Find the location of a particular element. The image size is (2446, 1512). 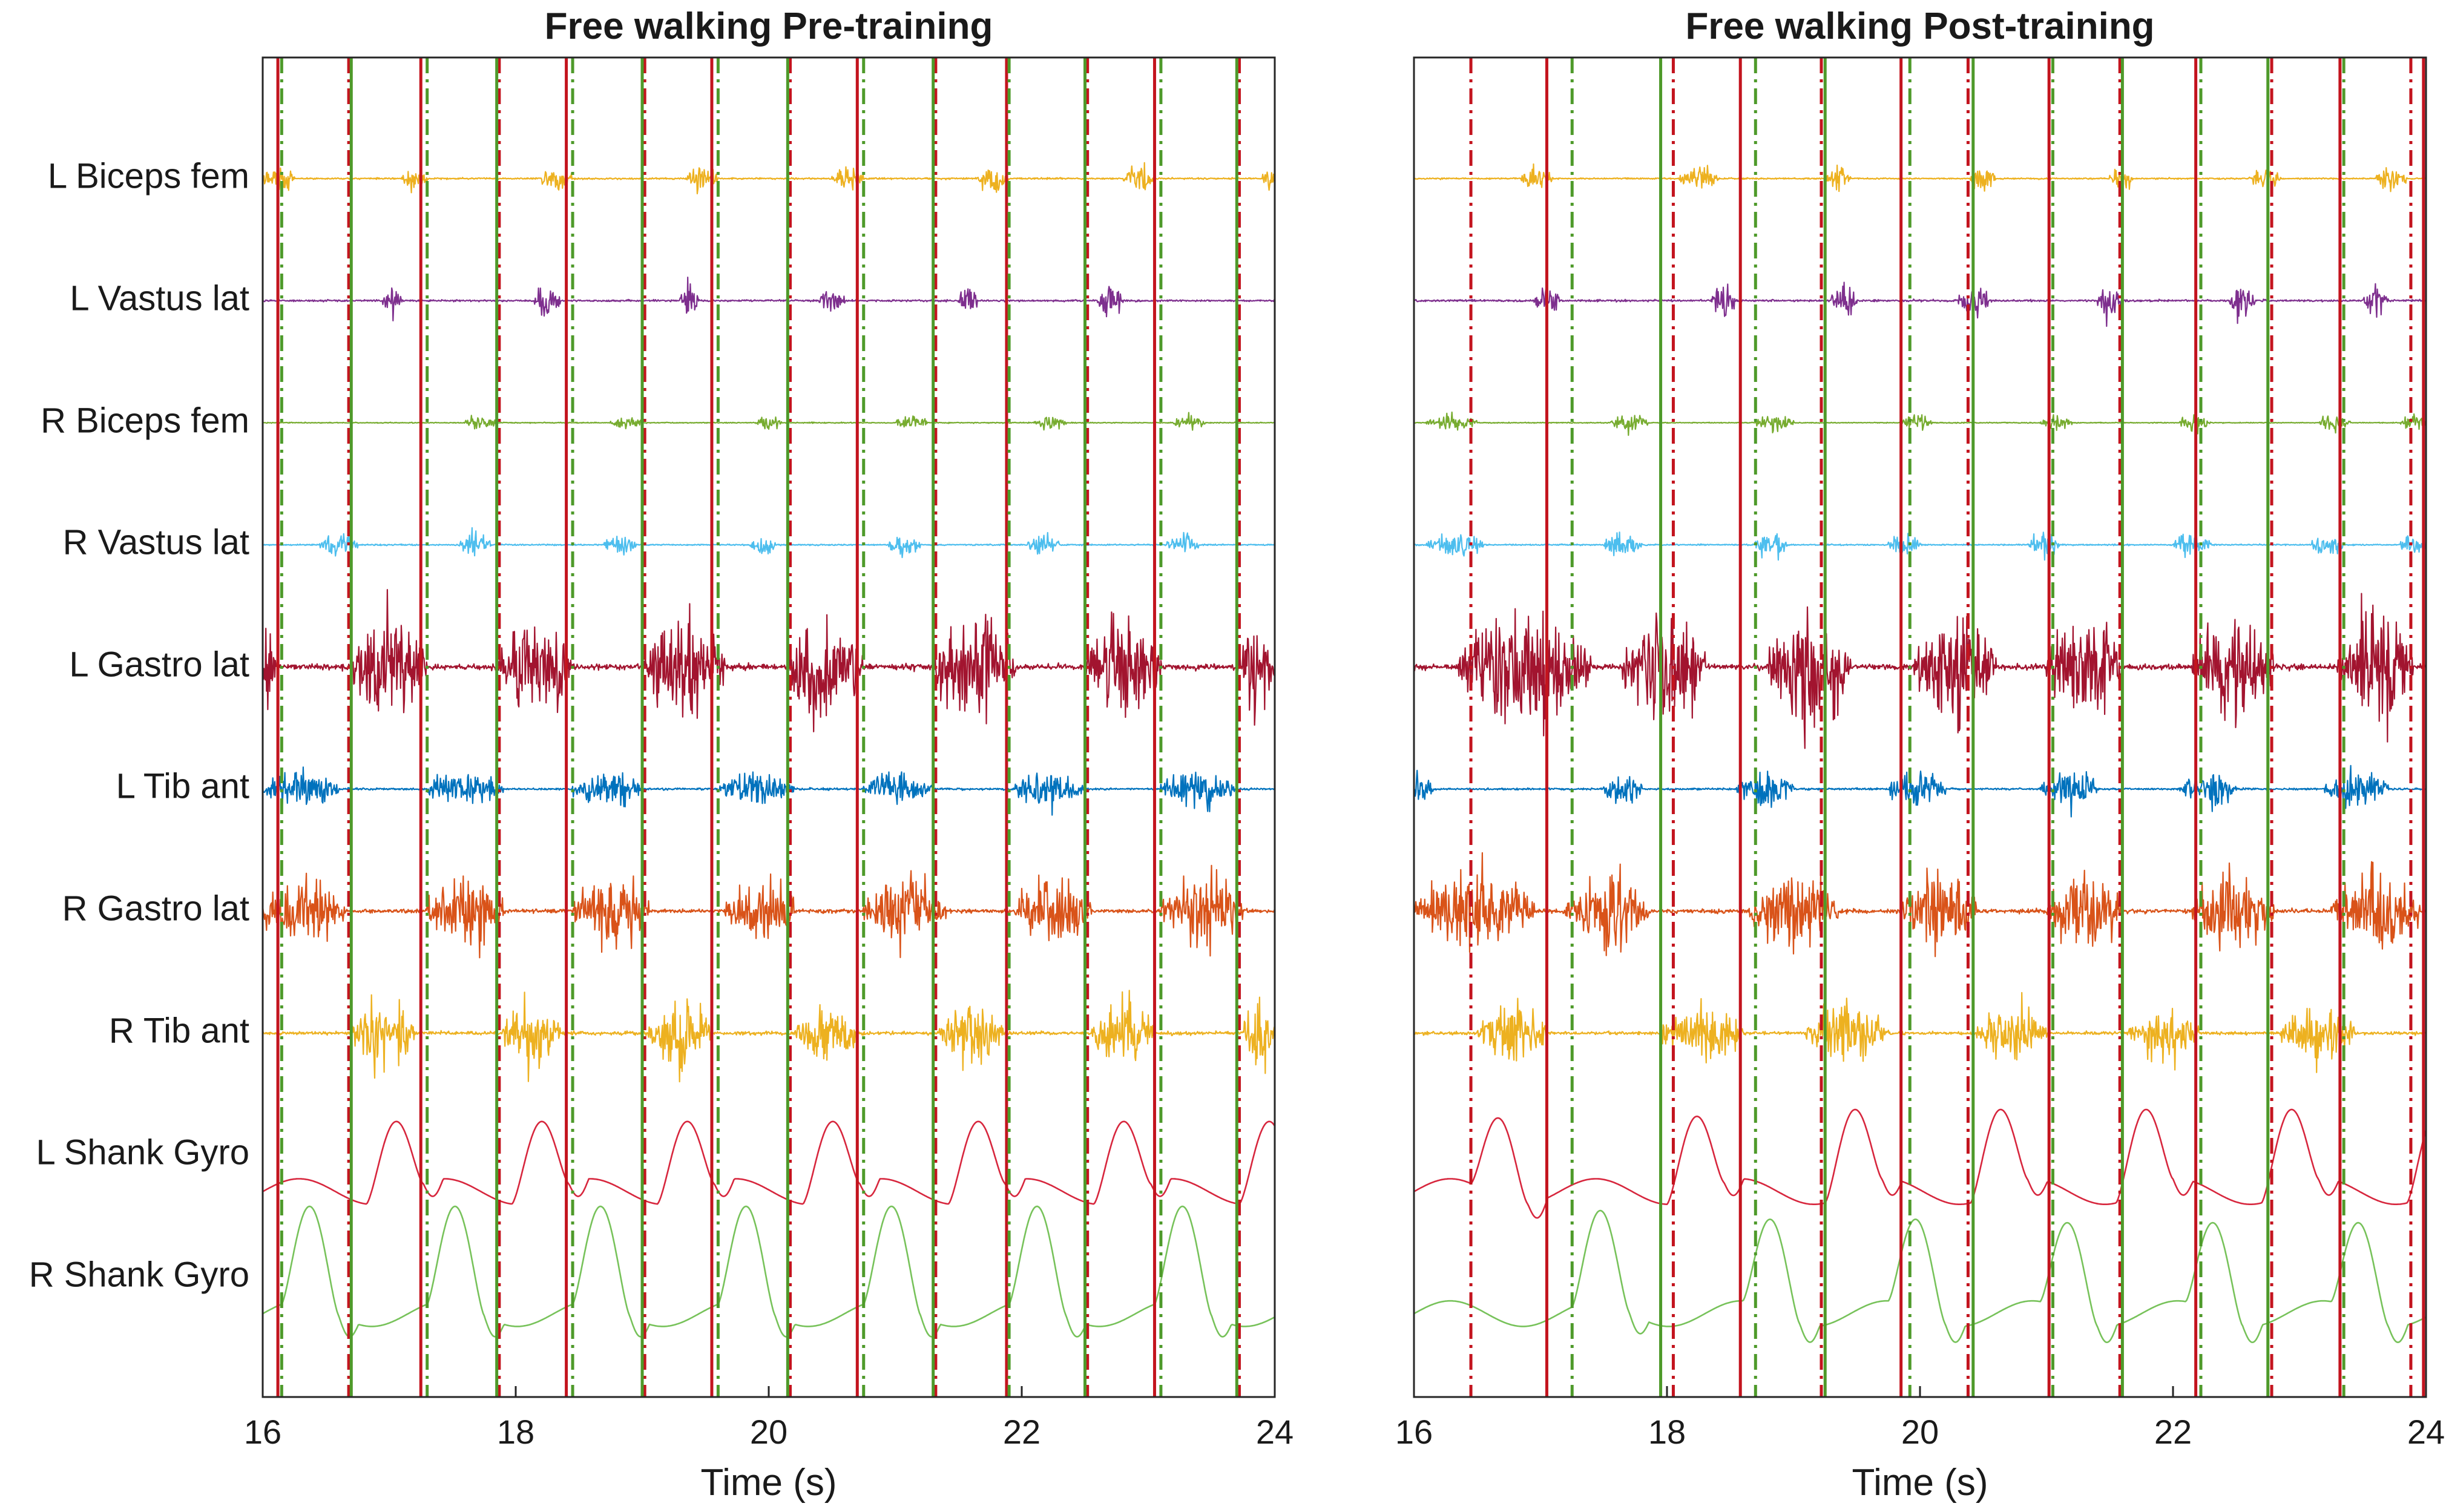

channel-label: R Biceps fem is located at coordinates (145, 420).